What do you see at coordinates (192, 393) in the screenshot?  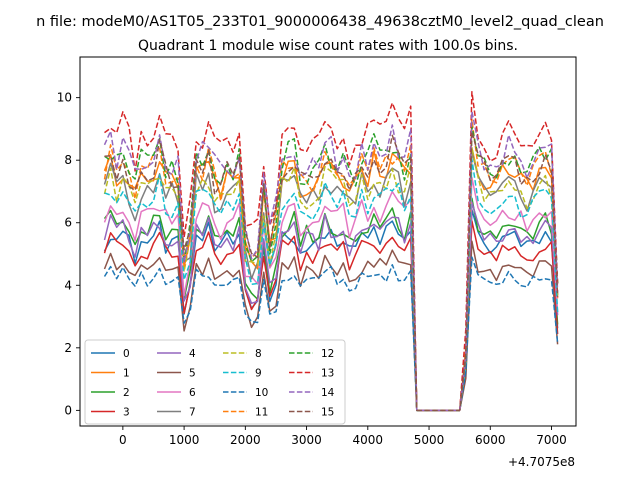 I see `legend-label-6: 6` at bounding box center [192, 393].